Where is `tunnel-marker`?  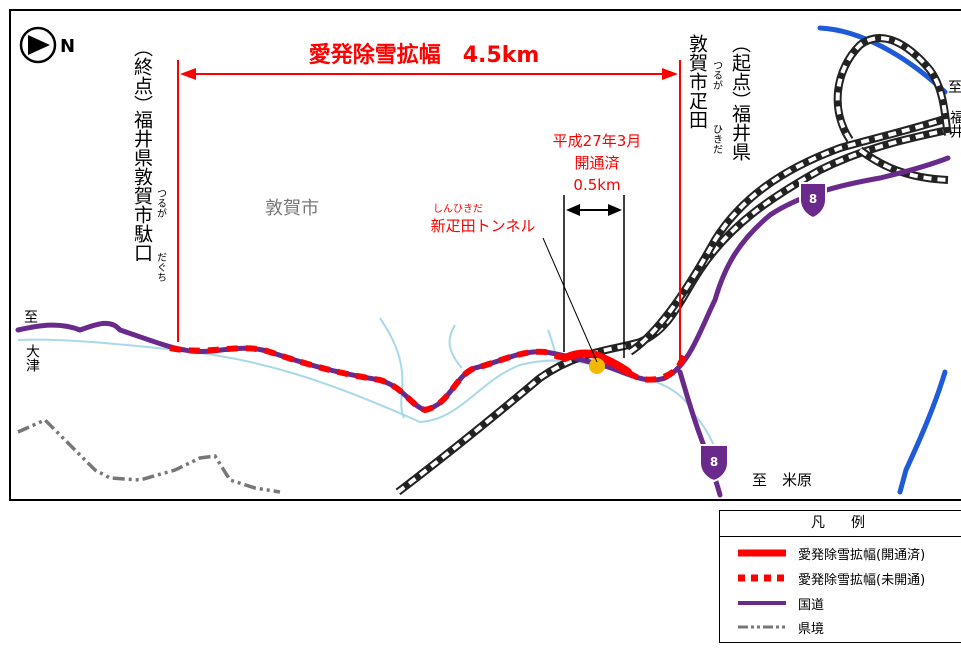 tunnel-marker is located at coordinates (597, 366).